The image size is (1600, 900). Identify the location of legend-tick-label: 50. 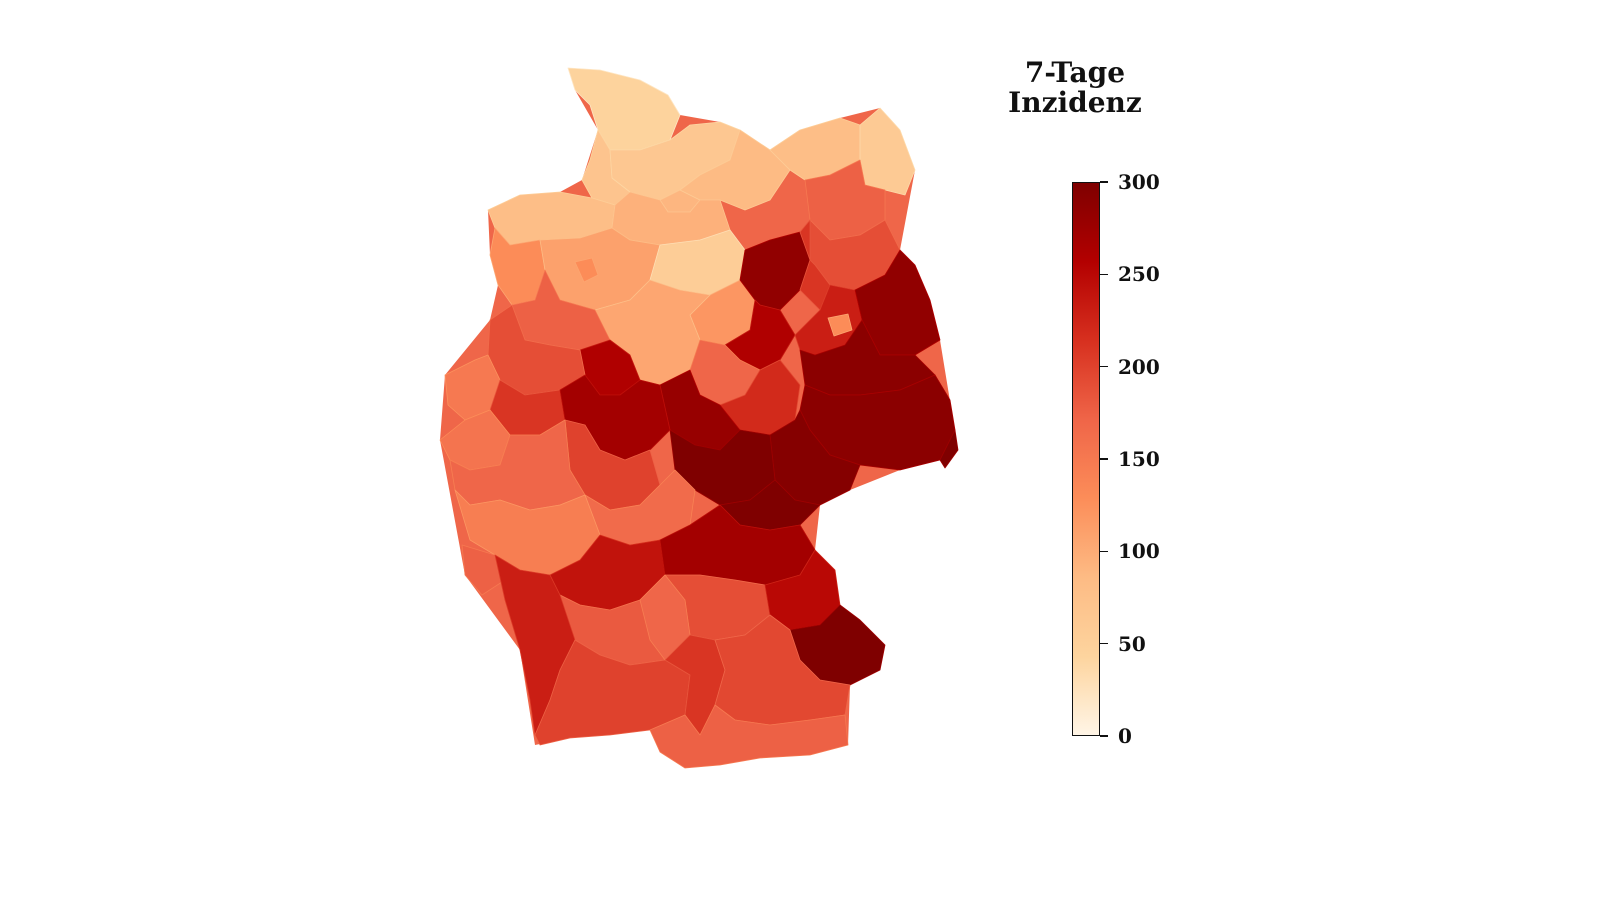
(1132, 643).